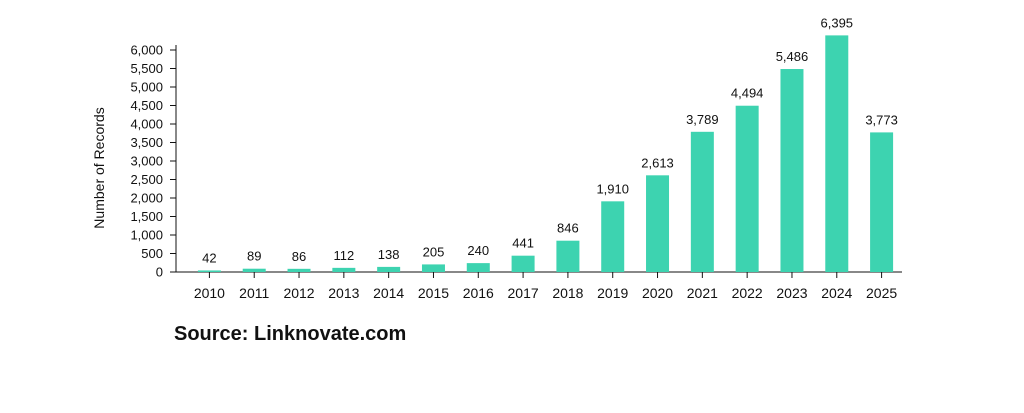 The image size is (1024, 413). What do you see at coordinates (146, 179) in the screenshot?
I see `y-tick-label: 2,500` at bounding box center [146, 179].